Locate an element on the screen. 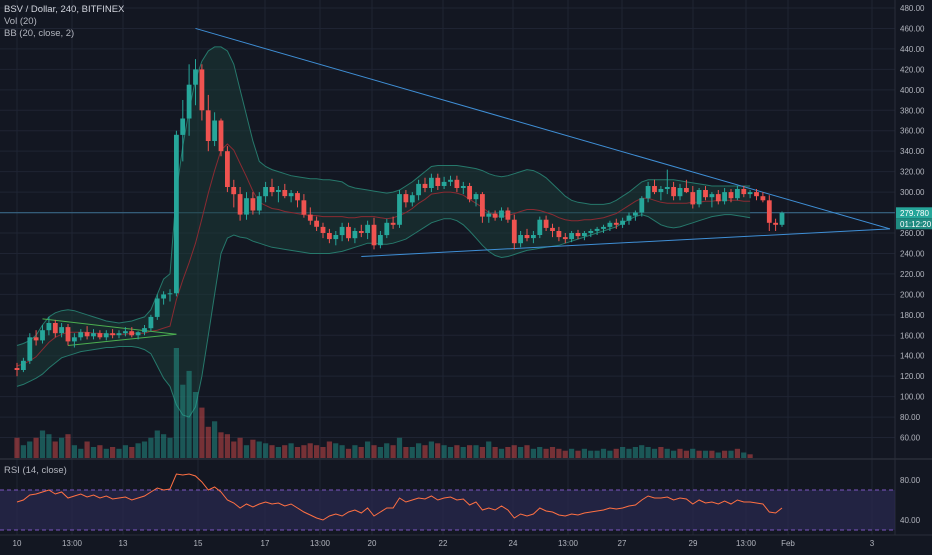  time-tick-label: 20 is located at coordinates (372, 543).